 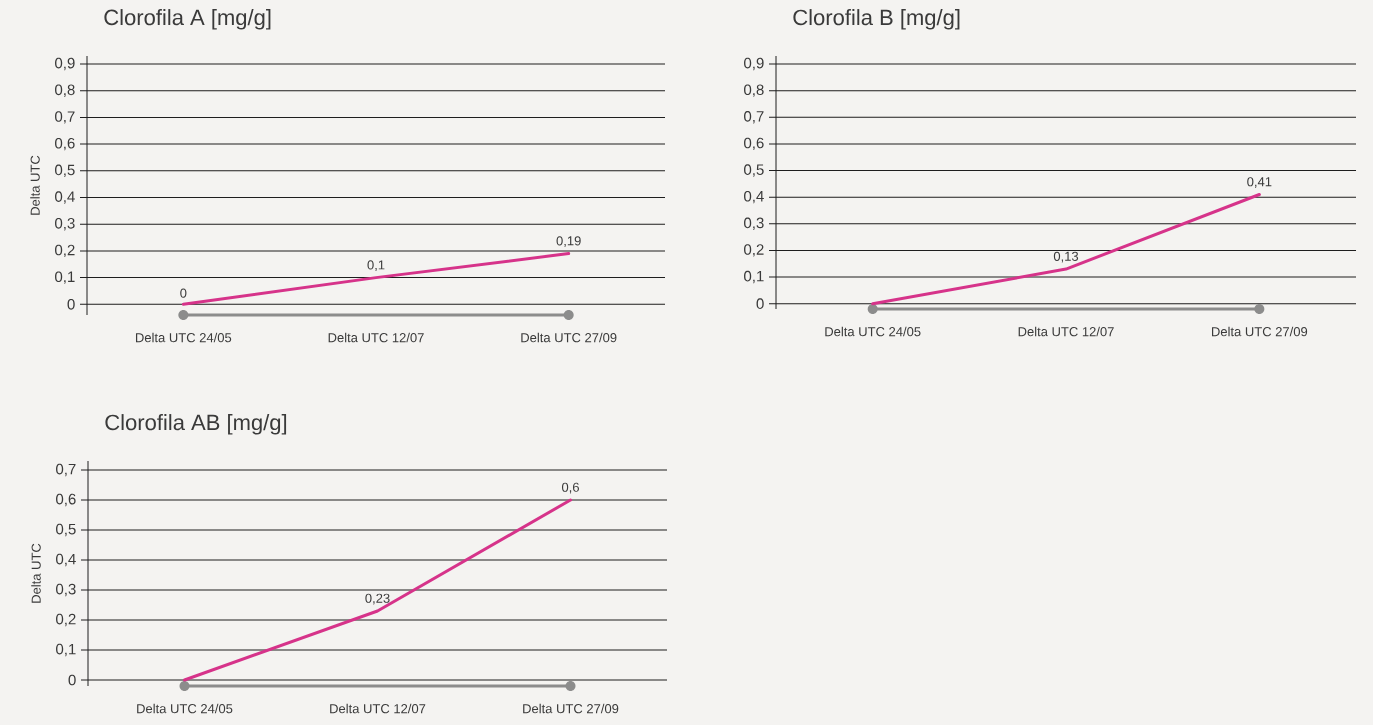 I want to click on chart-title: Clorofila B [mg/g], so click(x=876, y=19).